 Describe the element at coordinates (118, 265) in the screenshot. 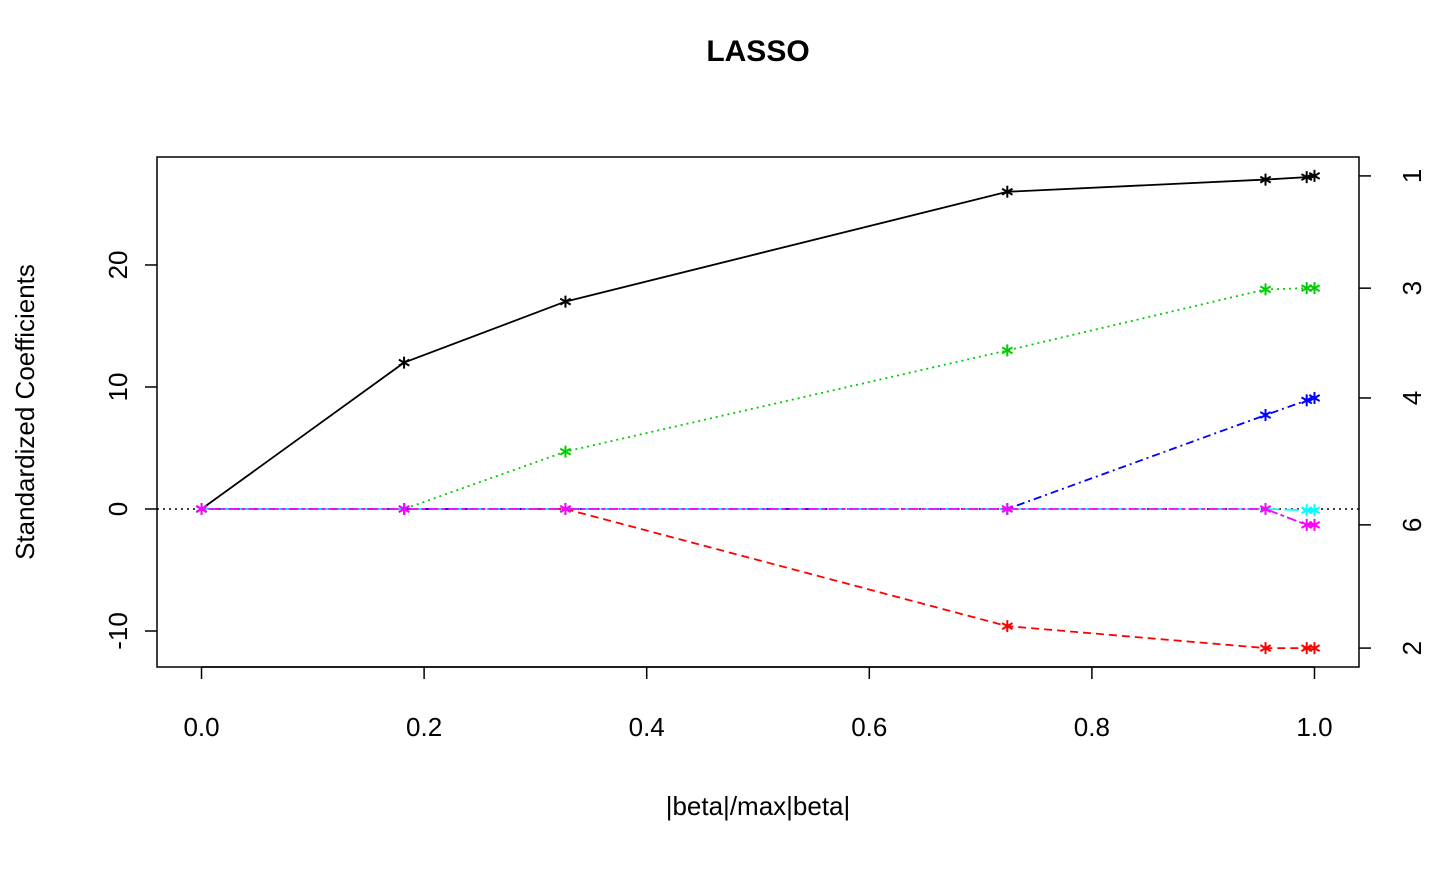

I see `y-tick-label: 20` at that location.